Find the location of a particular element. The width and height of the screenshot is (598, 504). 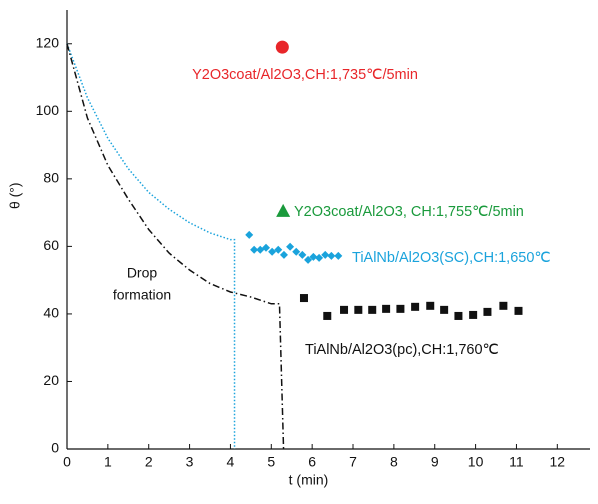

x-tick-label: 10 is located at coordinates (476, 462).